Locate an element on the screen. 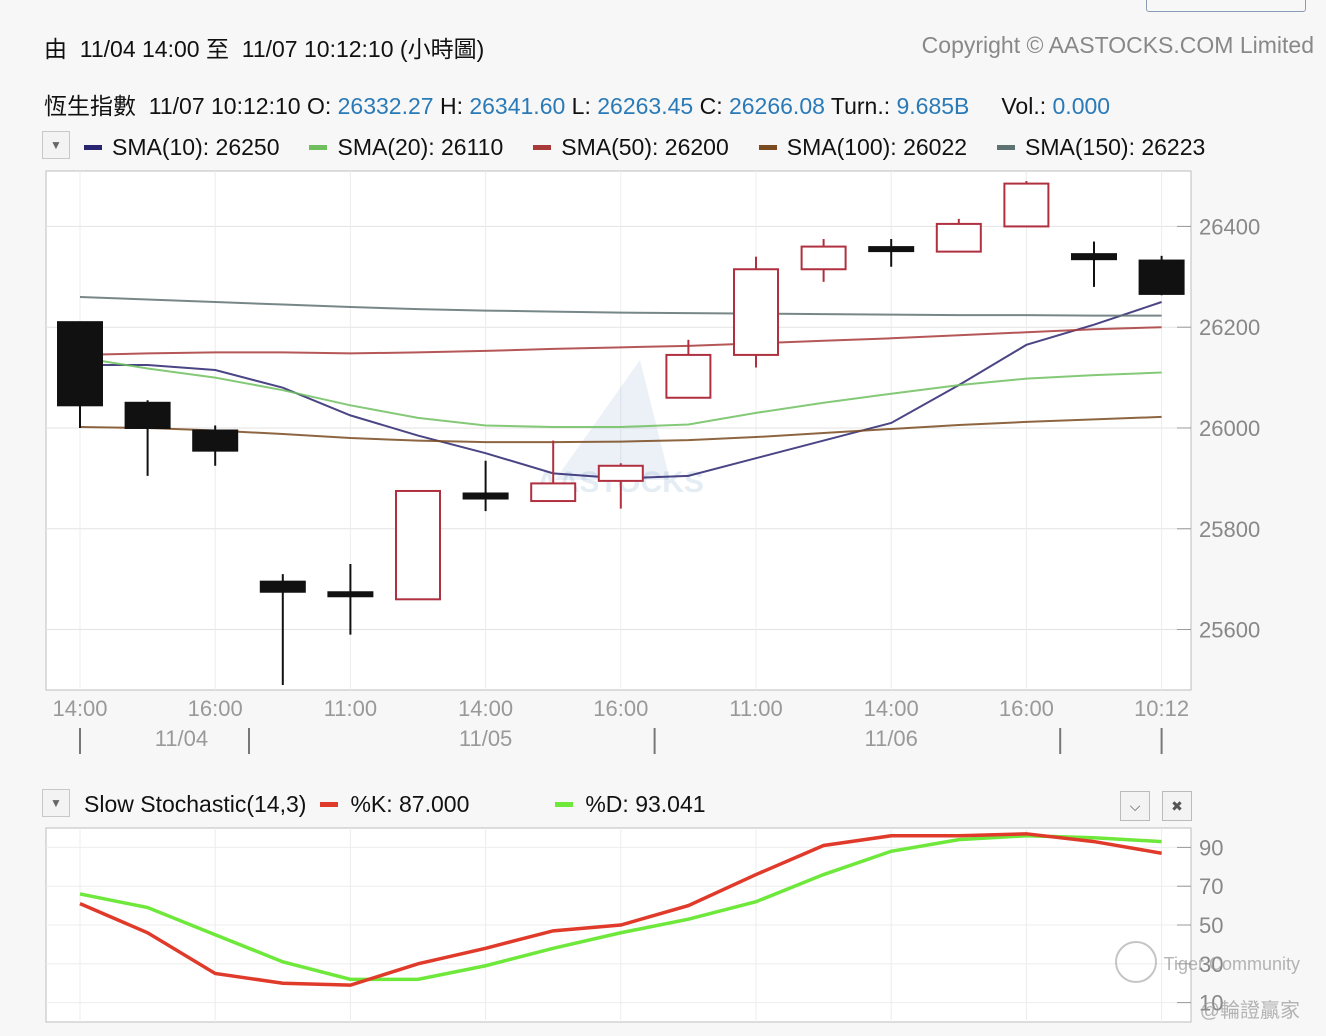 The height and width of the screenshot is (1036, 1326). legend-label: SMA(150): 26223 is located at coordinates (1115, 147).